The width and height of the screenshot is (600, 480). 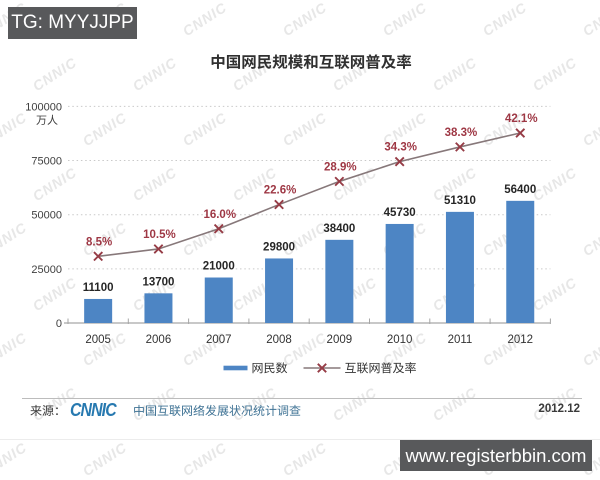 What do you see at coordinates (340, 340) in the screenshot?
I see `x-axis-label: 2009` at bounding box center [340, 340].